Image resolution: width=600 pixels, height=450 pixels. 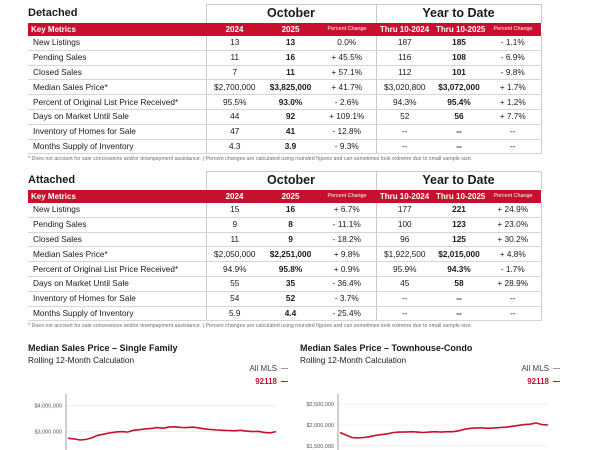 I want to click on ytd-2024-value: 96, so click(x=404, y=240).